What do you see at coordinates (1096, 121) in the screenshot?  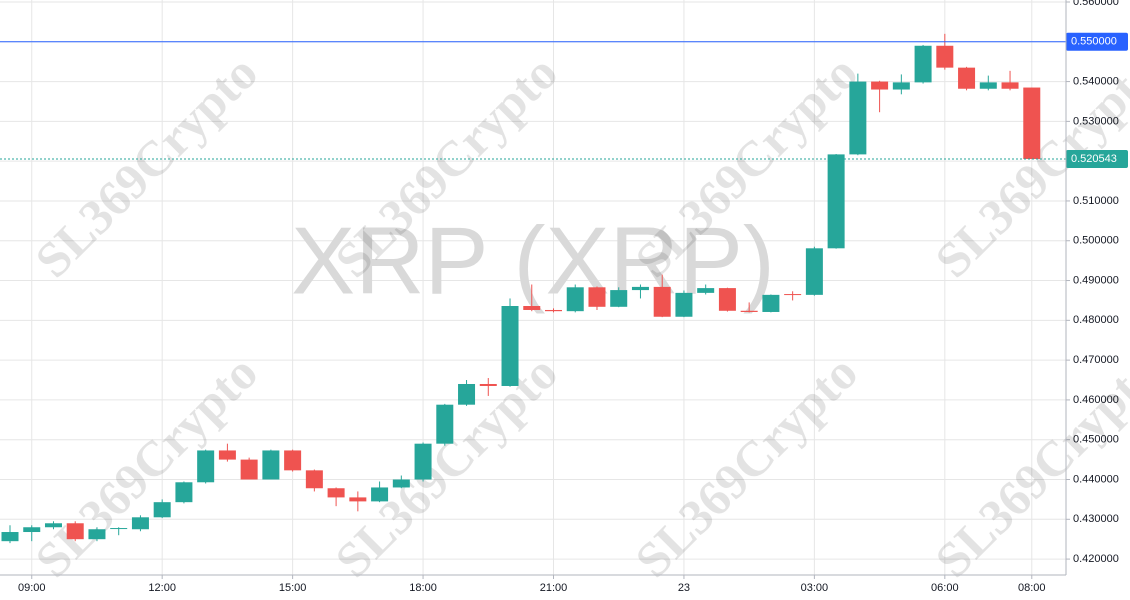 I see `y-tick-label: 0.530000` at bounding box center [1096, 121].